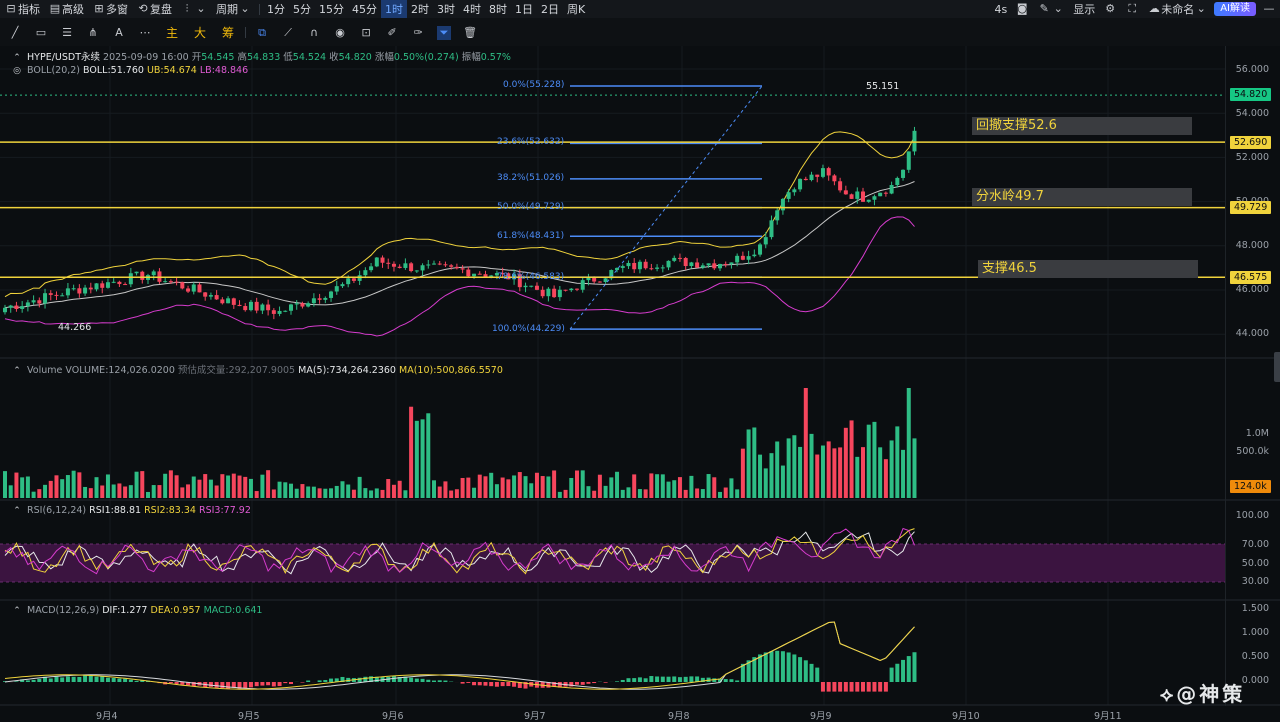 The height and width of the screenshot is (722, 1280). What do you see at coordinates (17, 71) in the screenshot?
I see `eye-icon: ◎` at bounding box center [17, 71].